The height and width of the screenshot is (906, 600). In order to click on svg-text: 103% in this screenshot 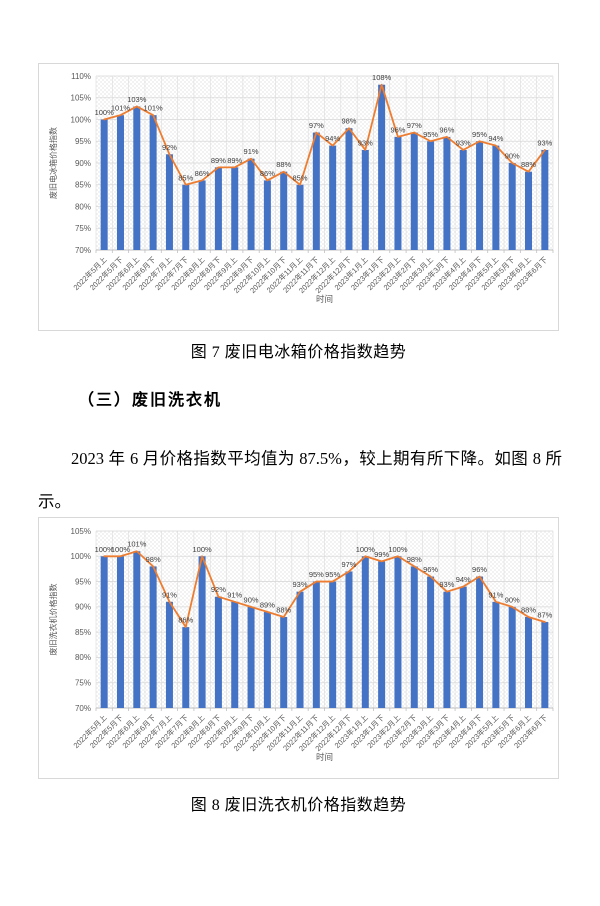, I will do `click(137, 99)`.